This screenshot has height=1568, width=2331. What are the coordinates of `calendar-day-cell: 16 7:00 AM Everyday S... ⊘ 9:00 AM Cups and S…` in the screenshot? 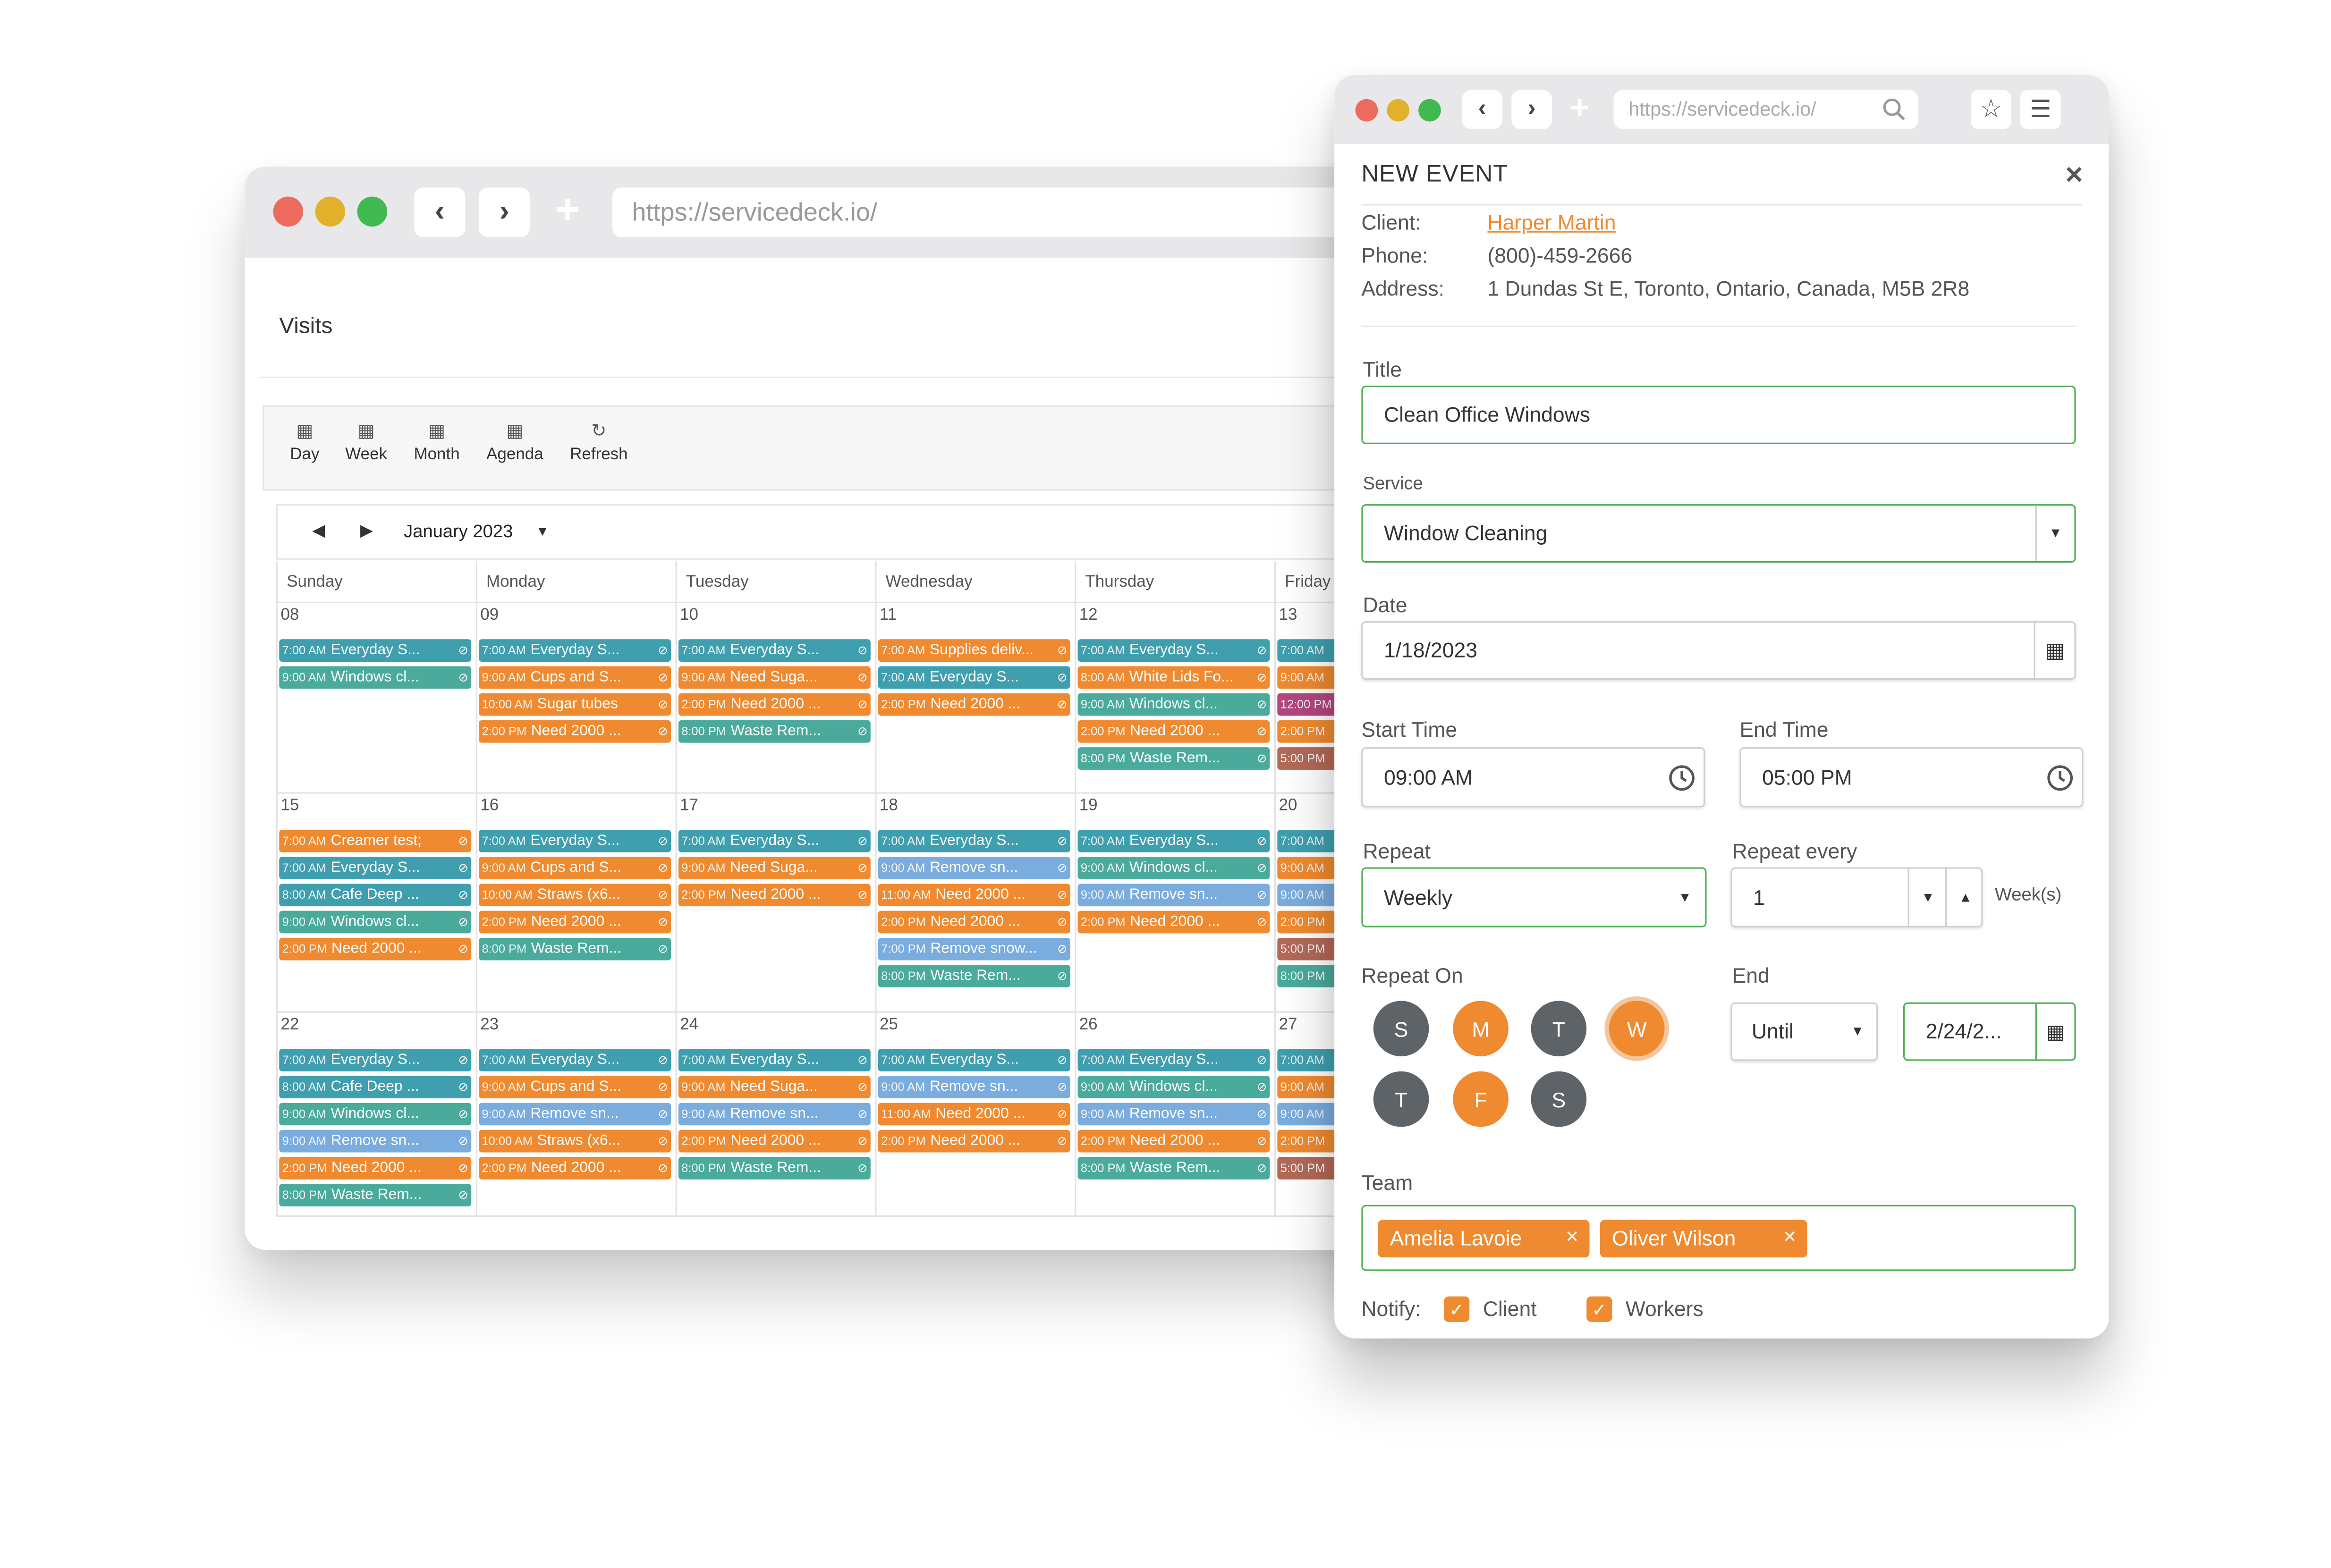 It's located at (575, 903).